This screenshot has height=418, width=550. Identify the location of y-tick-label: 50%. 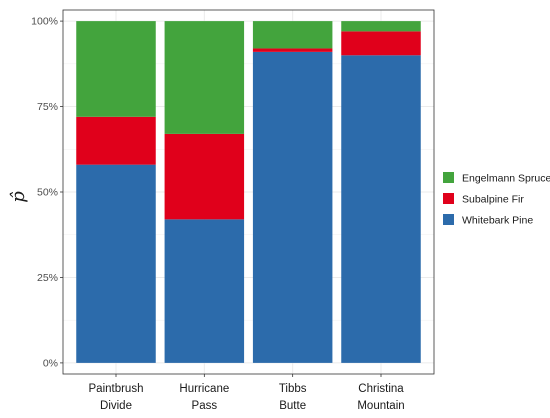
(47, 193).